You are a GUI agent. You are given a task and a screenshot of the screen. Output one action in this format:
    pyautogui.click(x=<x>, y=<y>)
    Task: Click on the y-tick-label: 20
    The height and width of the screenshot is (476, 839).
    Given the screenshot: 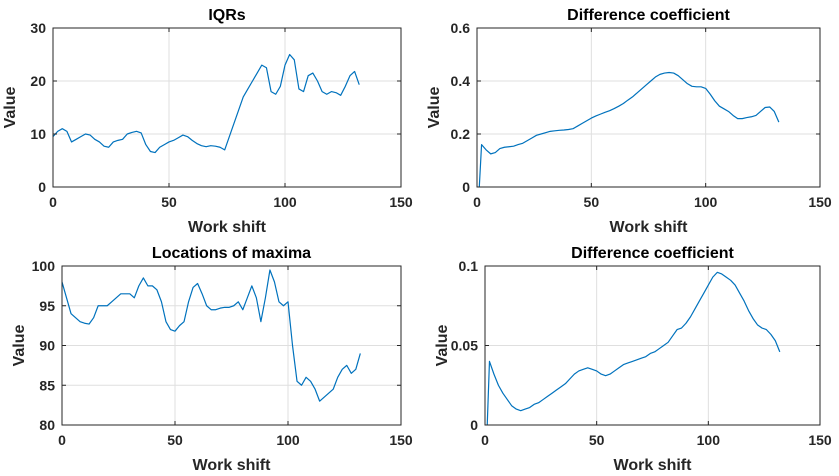 What is the action you would take?
    pyautogui.click(x=38, y=81)
    